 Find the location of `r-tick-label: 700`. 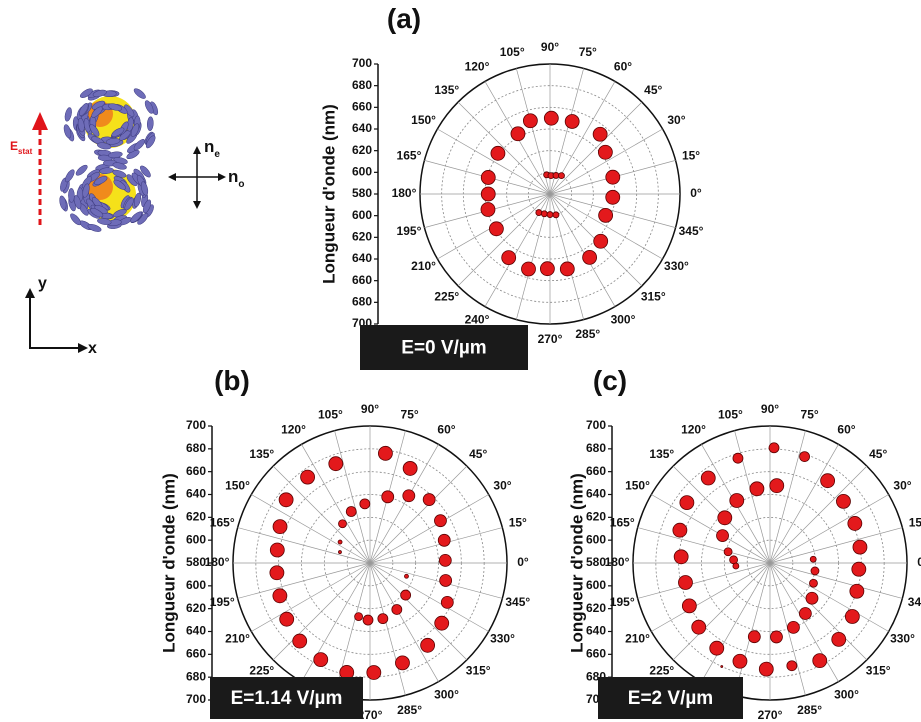

r-tick-label: 700 is located at coordinates (362, 63).